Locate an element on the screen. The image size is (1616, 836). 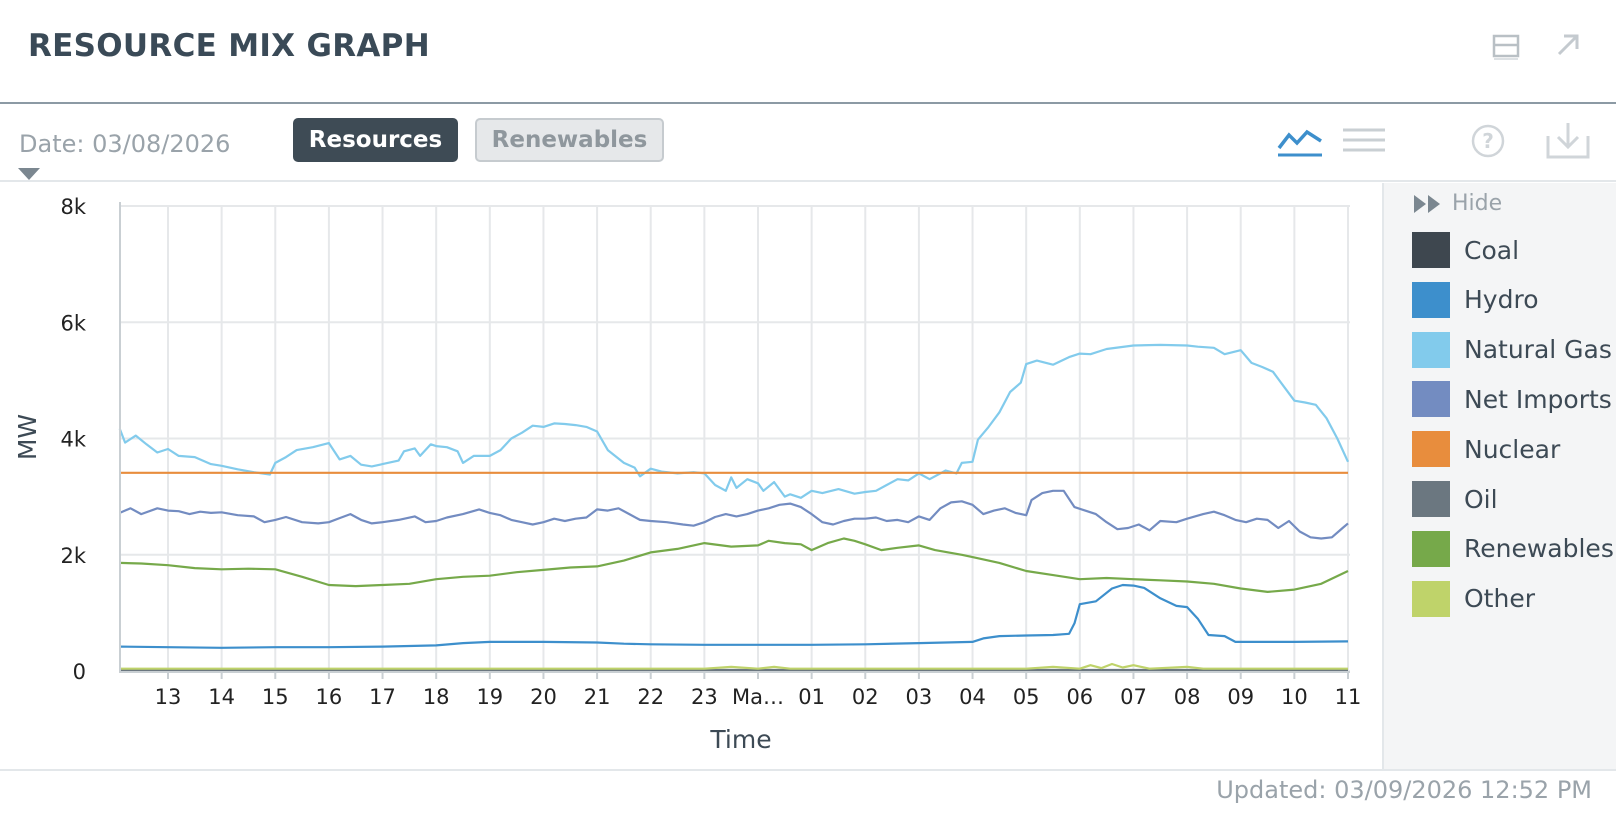
x-tick-label: 10 is located at coordinates (1294, 697).